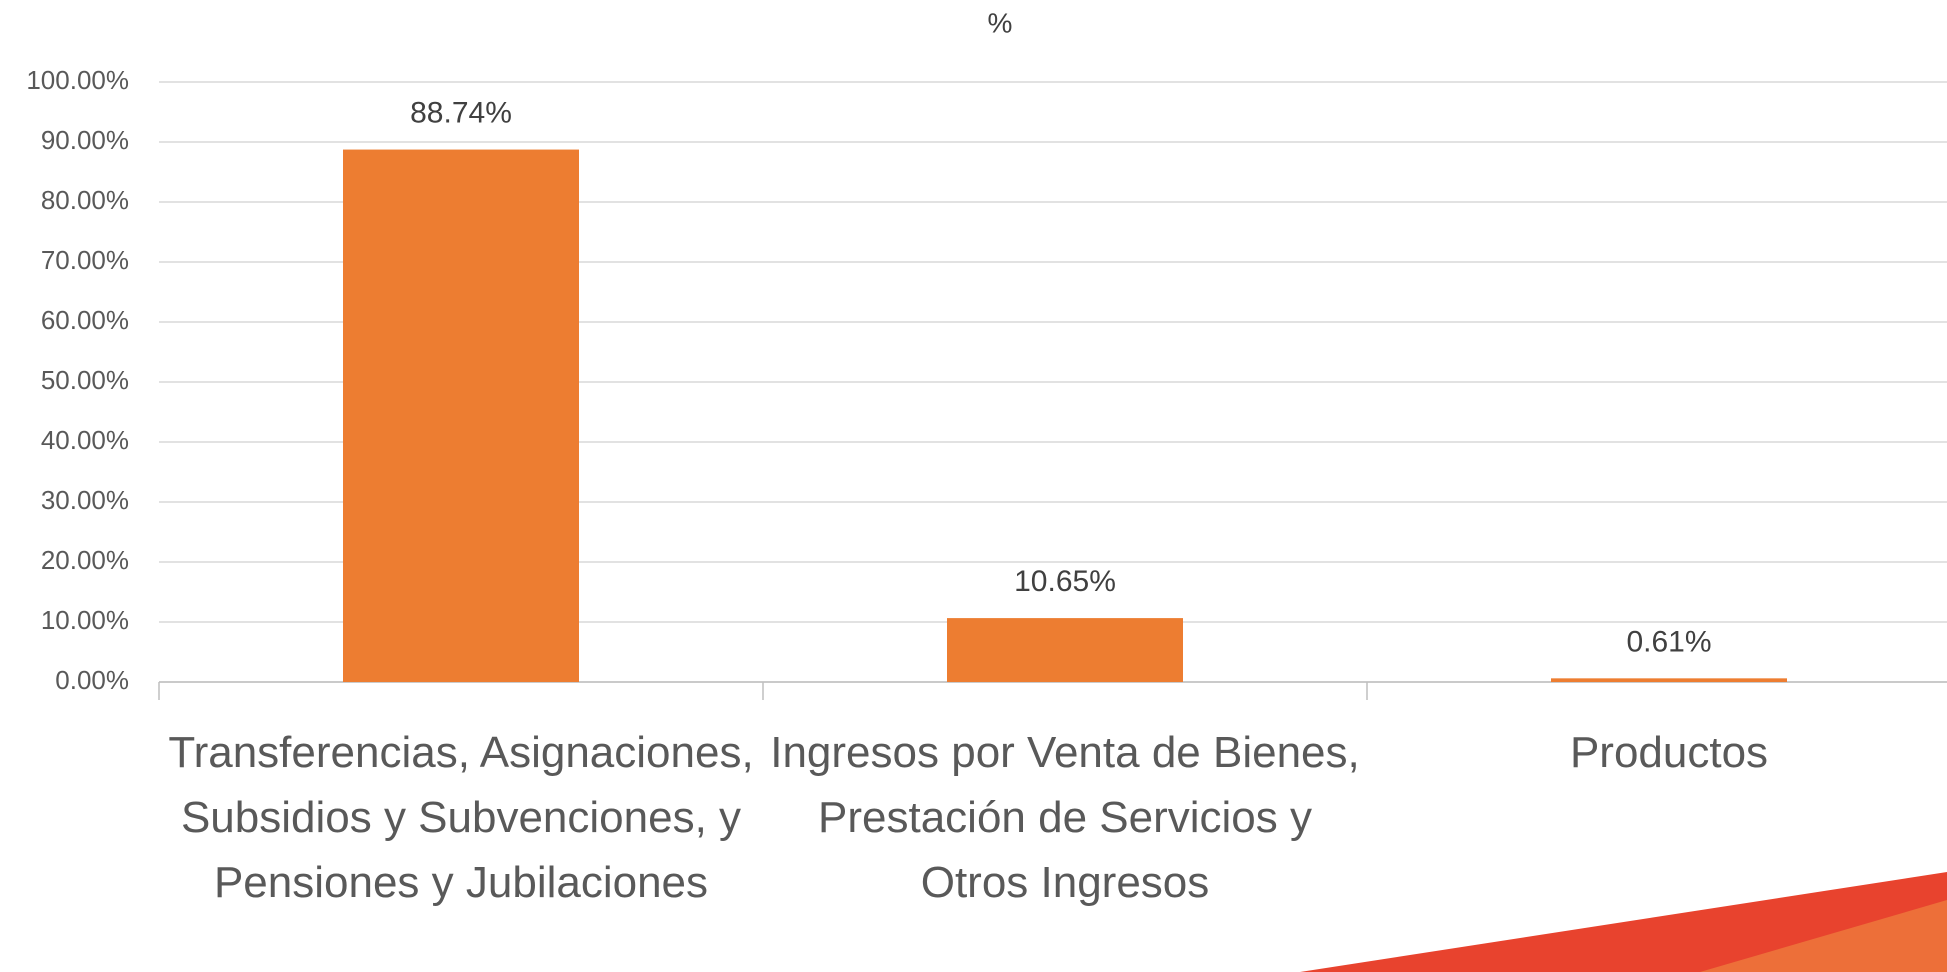 The height and width of the screenshot is (972, 1947). What do you see at coordinates (85, 200) in the screenshot?
I see `y-tick-label: 80.00%` at bounding box center [85, 200].